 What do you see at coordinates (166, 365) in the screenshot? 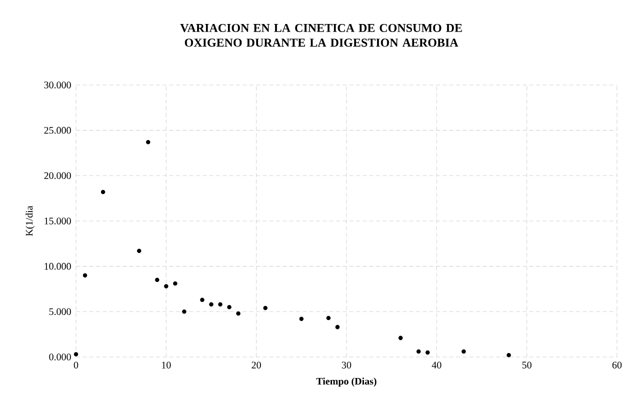
I see `x-tick-label: 10` at bounding box center [166, 365].